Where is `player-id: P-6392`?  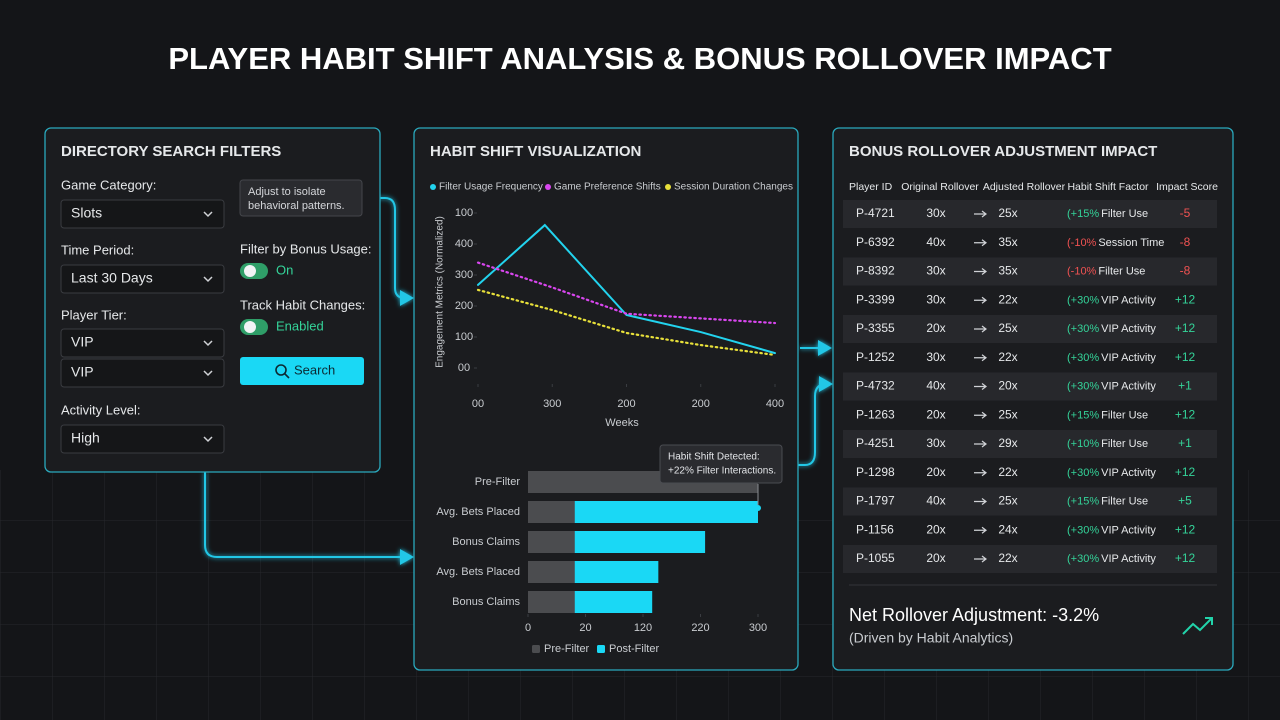 player-id: P-6392 is located at coordinates (875, 242).